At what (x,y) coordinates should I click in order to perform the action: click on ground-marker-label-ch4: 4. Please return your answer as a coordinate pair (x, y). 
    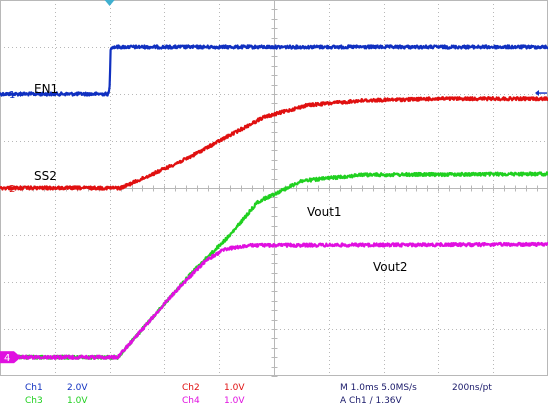
    Looking at the image, I should click on (7, 358).